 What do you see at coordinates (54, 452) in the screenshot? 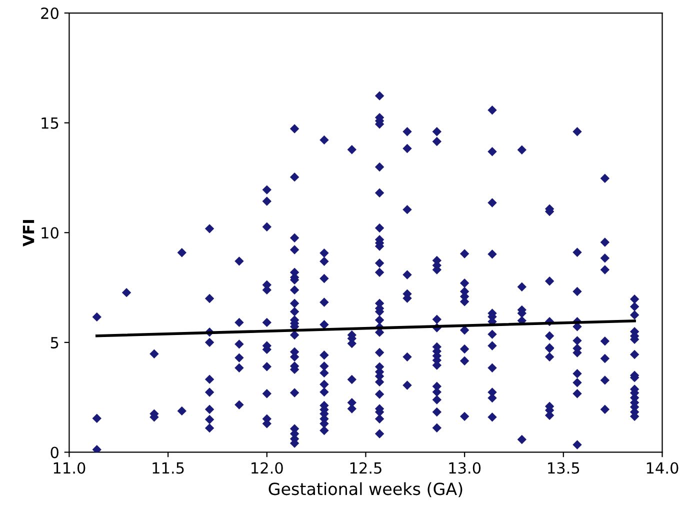
I see `y-tick-label: 0` at bounding box center [54, 452].